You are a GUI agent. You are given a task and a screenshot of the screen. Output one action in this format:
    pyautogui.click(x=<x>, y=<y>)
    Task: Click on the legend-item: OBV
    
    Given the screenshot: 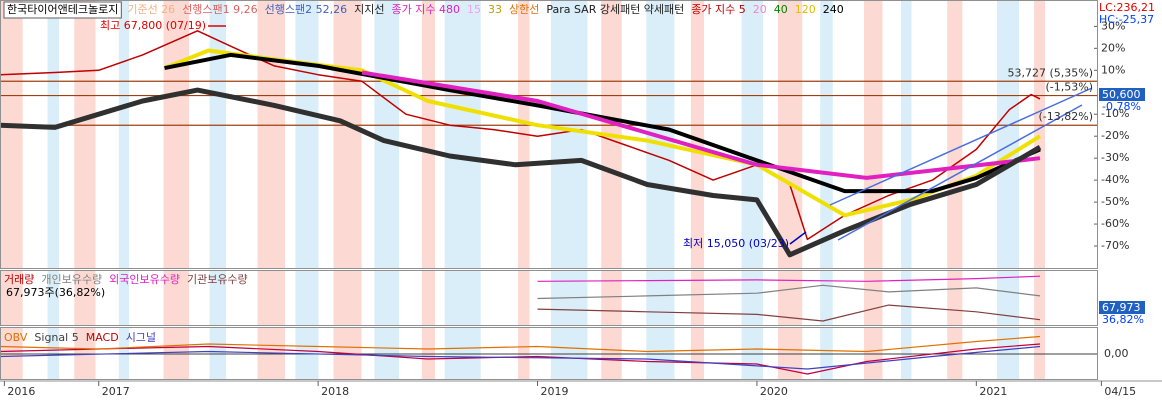 What is the action you would take?
    pyautogui.click(x=16, y=337)
    